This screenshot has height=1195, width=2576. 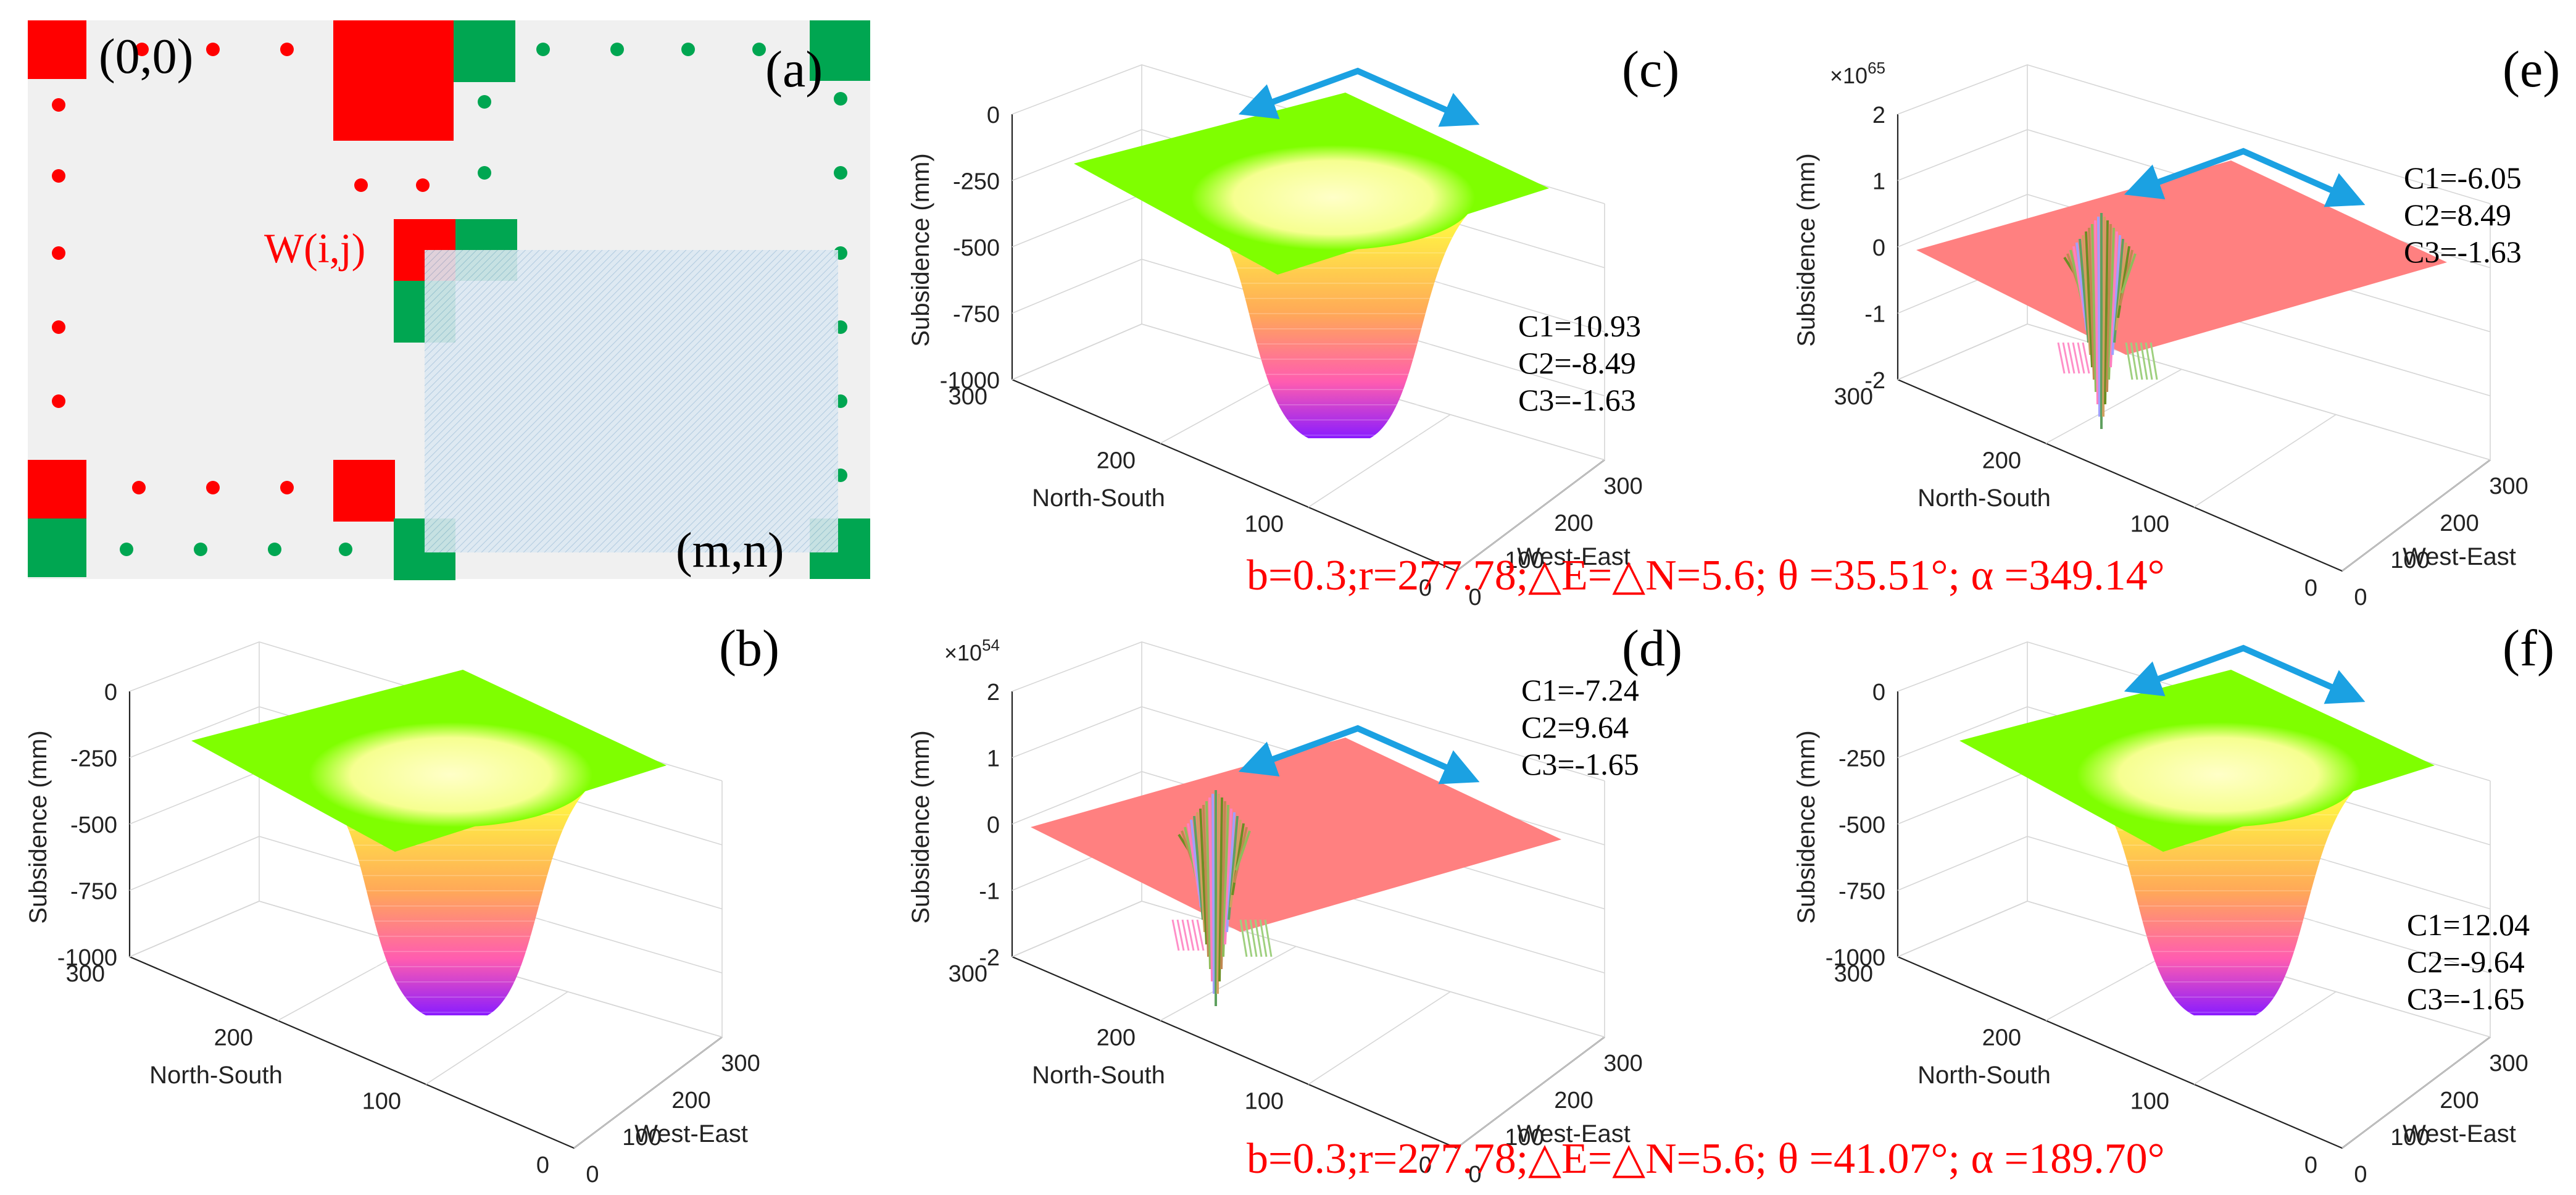 I want to click on panel-label-d: (d), so click(x=1652, y=648).